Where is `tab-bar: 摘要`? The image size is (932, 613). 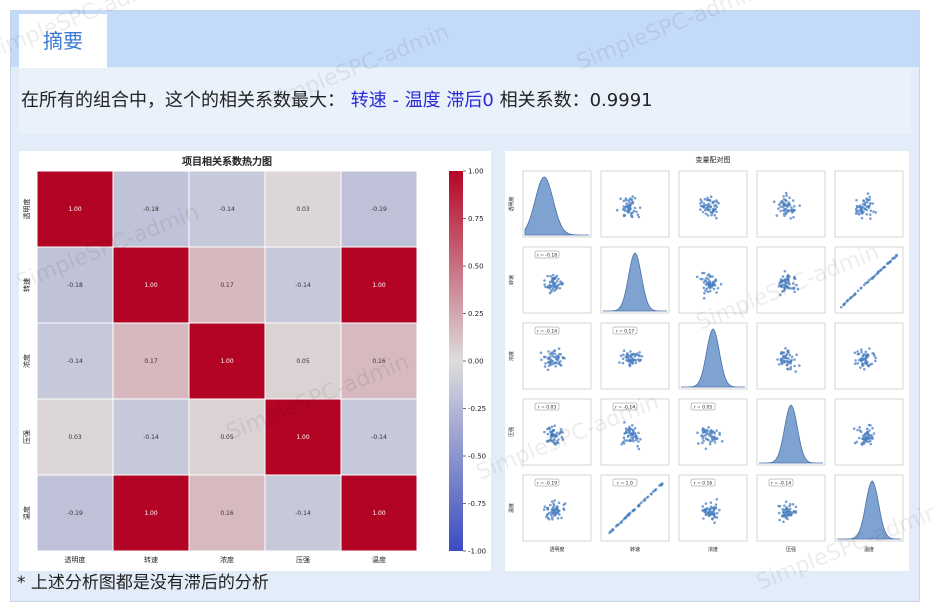 tab-bar: 摘要 is located at coordinates (465, 39).